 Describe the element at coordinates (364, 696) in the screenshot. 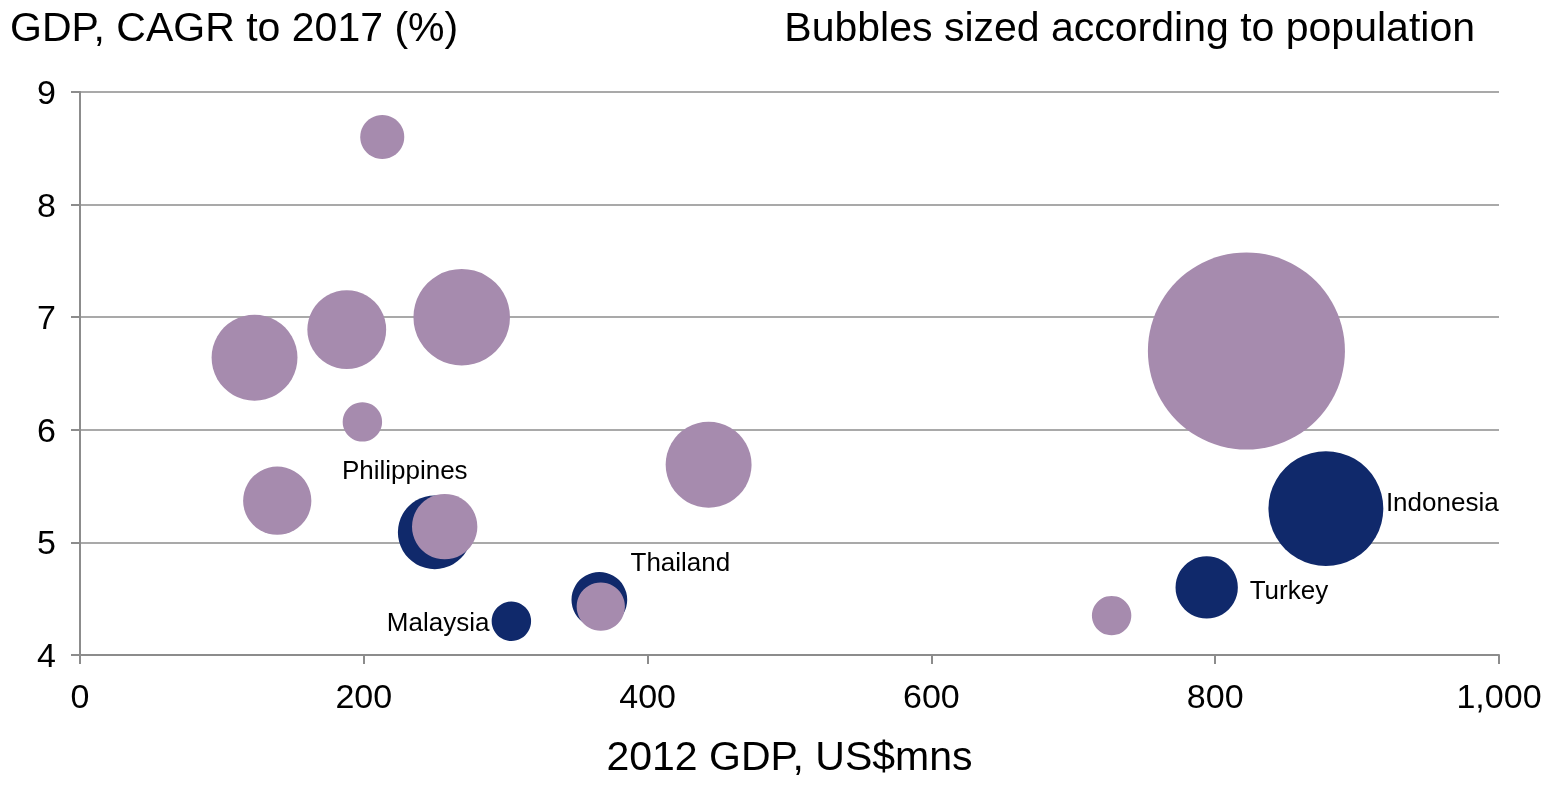

I see `x-tick-label: 200` at that location.